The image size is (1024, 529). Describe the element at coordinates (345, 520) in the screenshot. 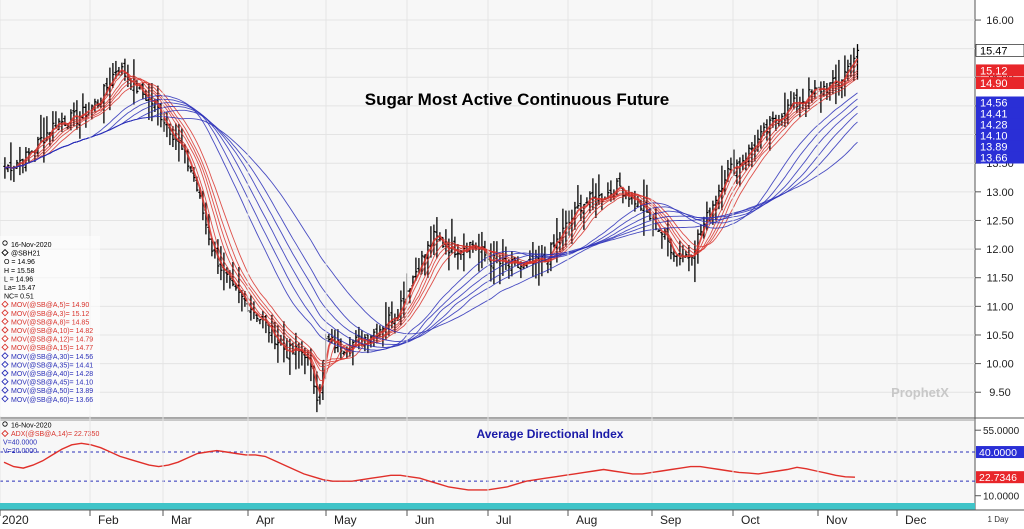

I see `x-tick-label: May` at that location.